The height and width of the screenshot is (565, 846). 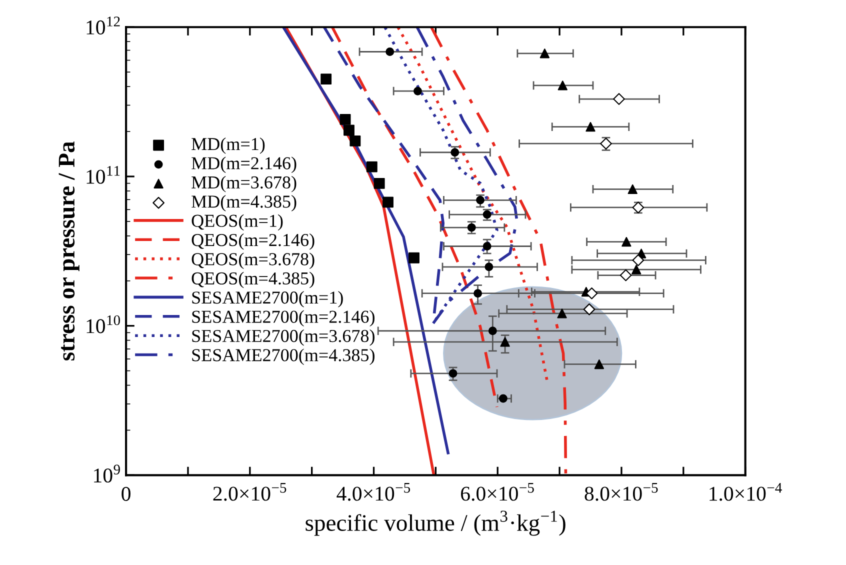 What do you see at coordinates (228, 145) in the screenshot?
I see `legend-label: MD(m=1)` at bounding box center [228, 145].